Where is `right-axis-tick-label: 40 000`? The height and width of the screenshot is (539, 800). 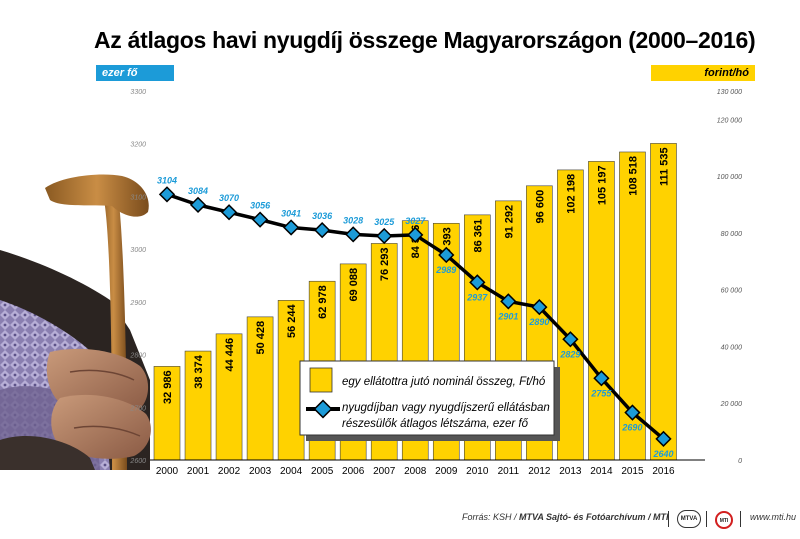 right-axis-tick-label: 40 000 is located at coordinates (732, 347).